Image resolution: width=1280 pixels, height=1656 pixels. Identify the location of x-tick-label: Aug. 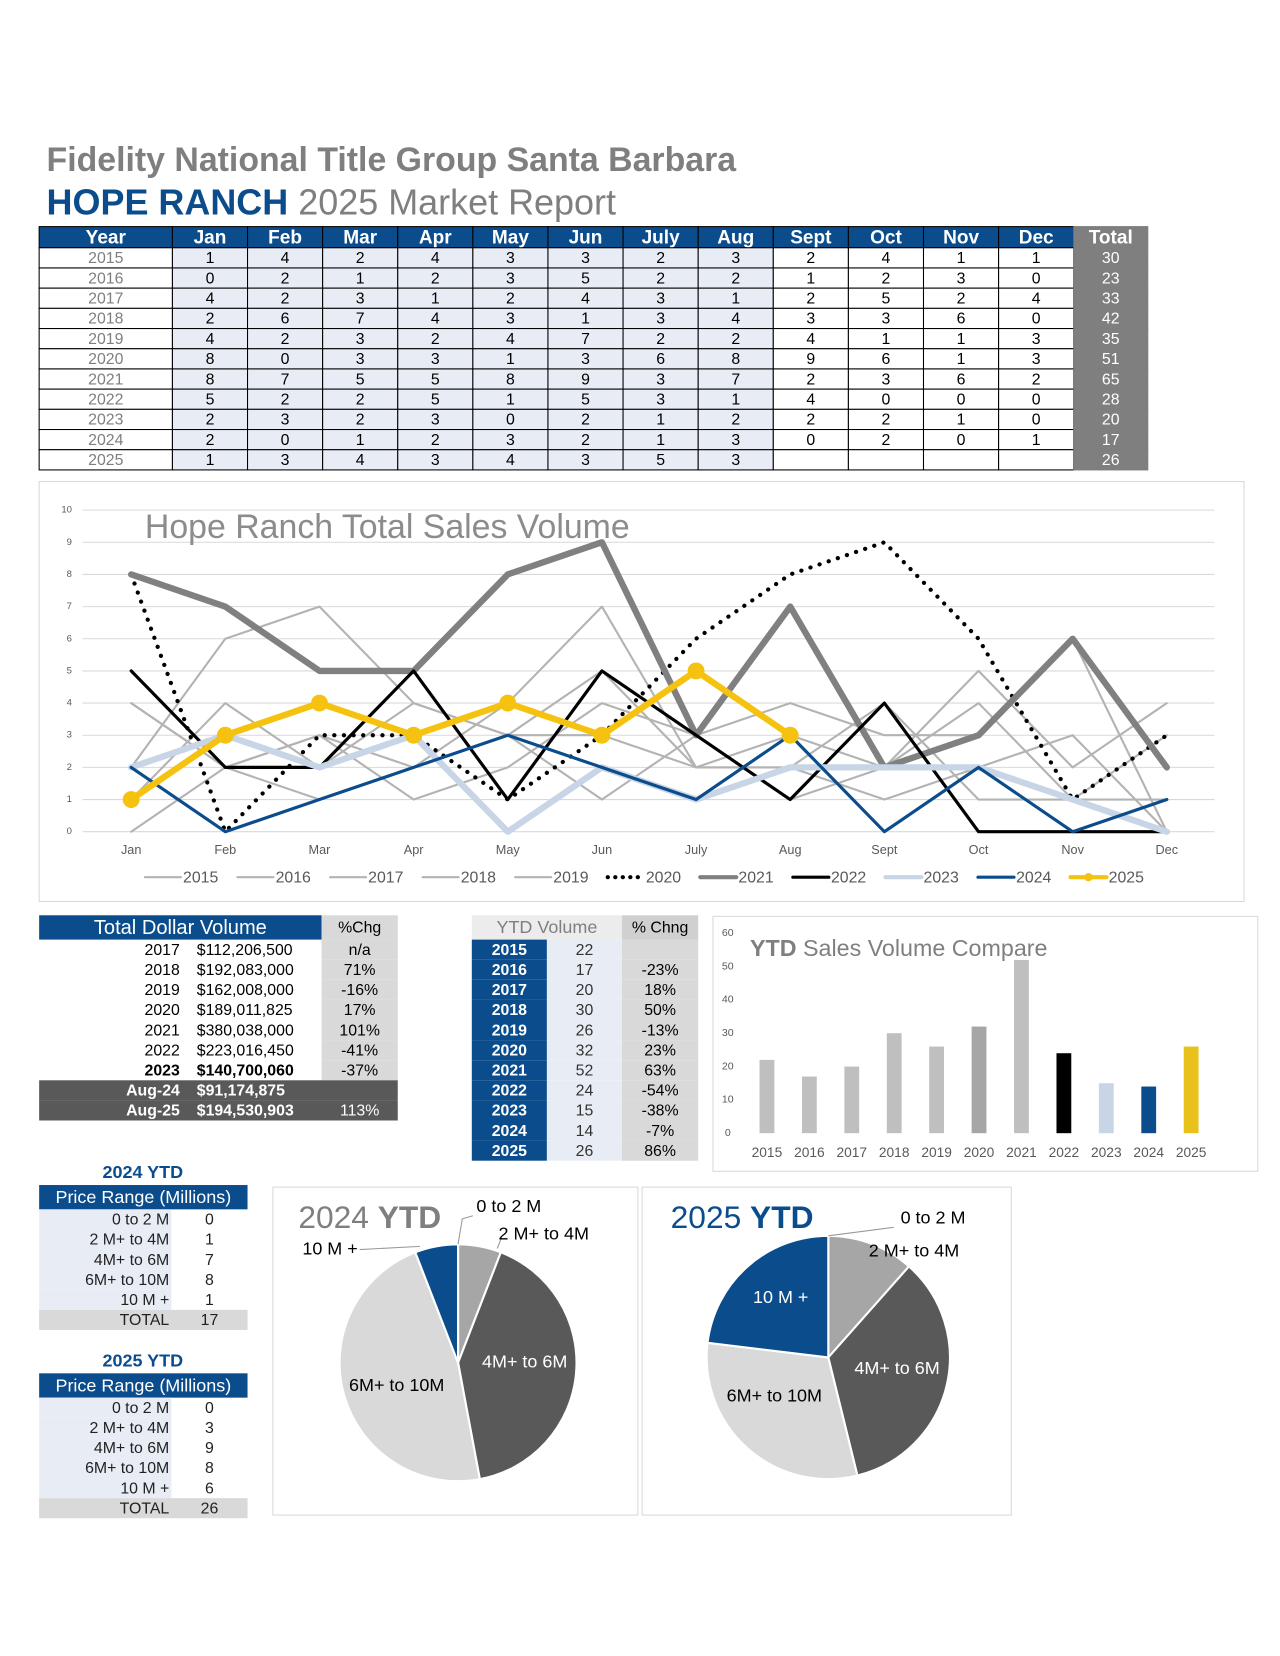
(790, 850).